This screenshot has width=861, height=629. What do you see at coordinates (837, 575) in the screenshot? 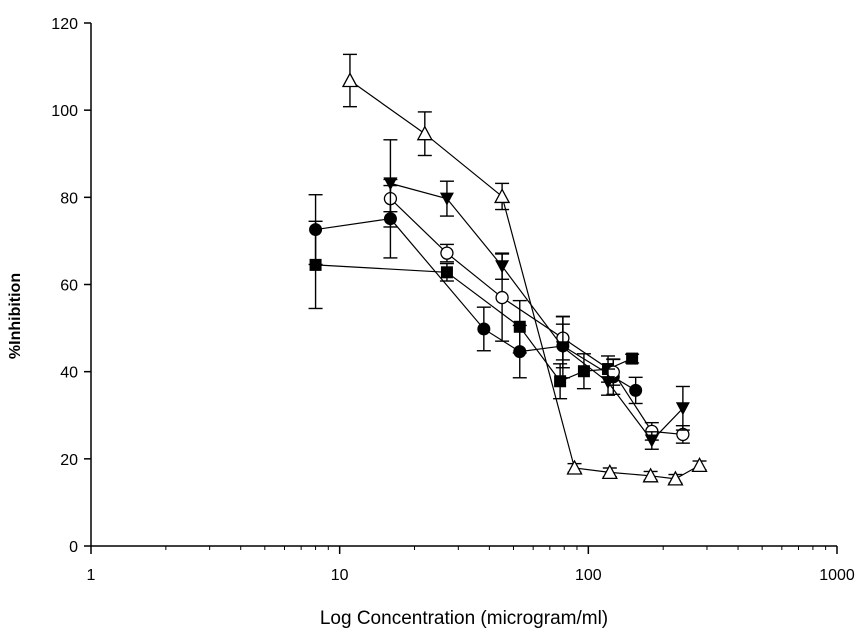
I see `x-tick-label: 1000` at bounding box center [837, 575].